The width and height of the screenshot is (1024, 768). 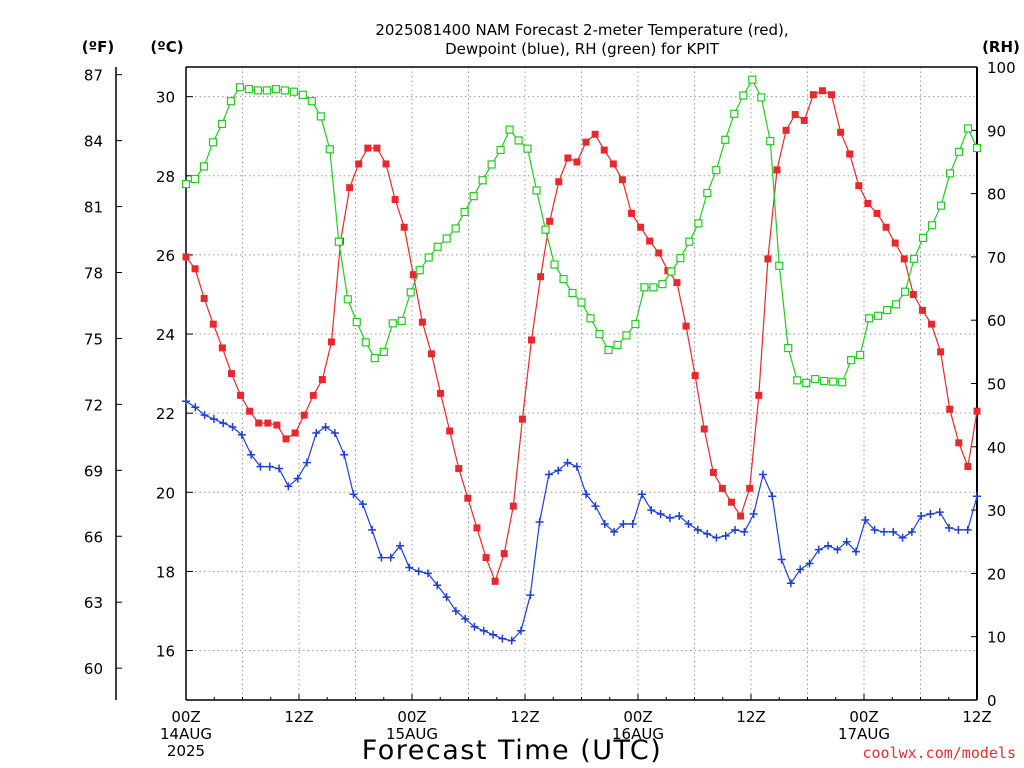 What do you see at coordinates (996, 574) in the screenshot?
I see `rh-tick-label: 20` at bounding box center [996, 574].